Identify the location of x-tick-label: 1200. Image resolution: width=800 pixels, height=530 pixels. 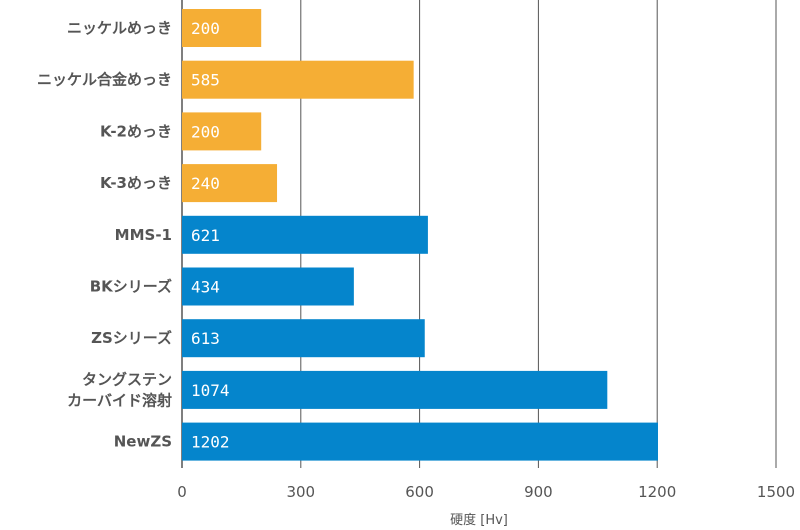
(657, 492).